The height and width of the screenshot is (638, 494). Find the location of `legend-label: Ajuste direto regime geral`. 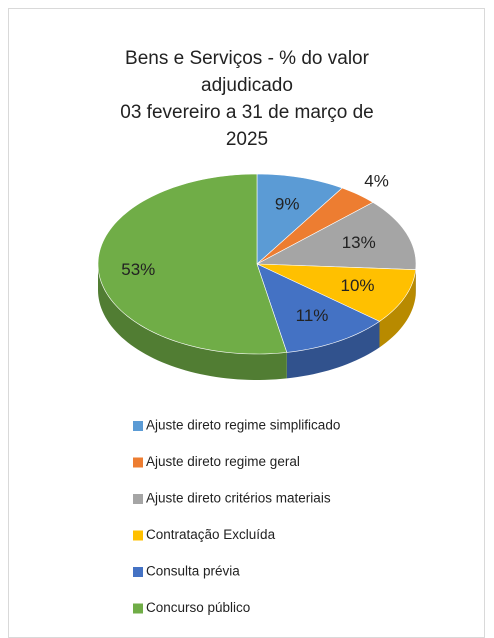

legend-label: Ajuste direto regime geral is located at coordinates (223, 461).